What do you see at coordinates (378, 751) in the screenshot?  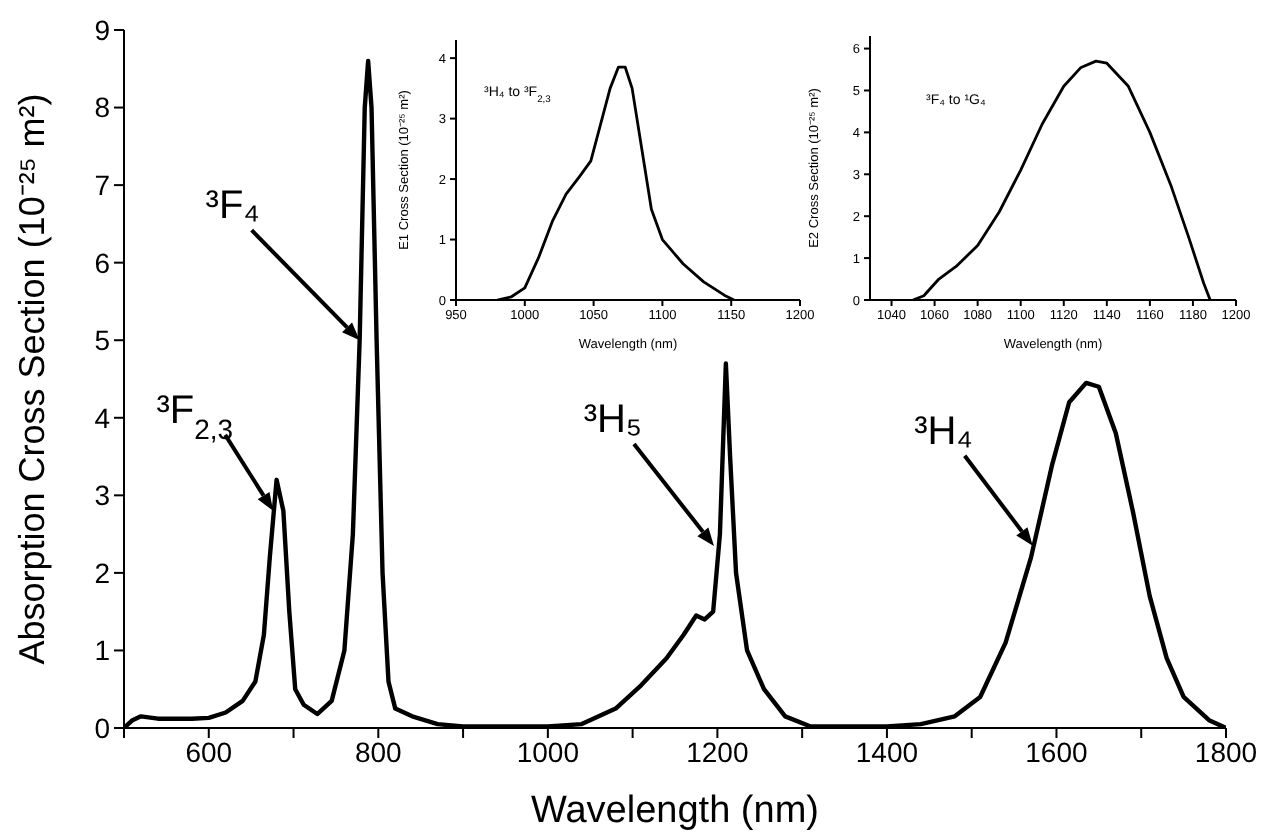 I see `x-tick-label: 800` at bounding box center [378, 751].